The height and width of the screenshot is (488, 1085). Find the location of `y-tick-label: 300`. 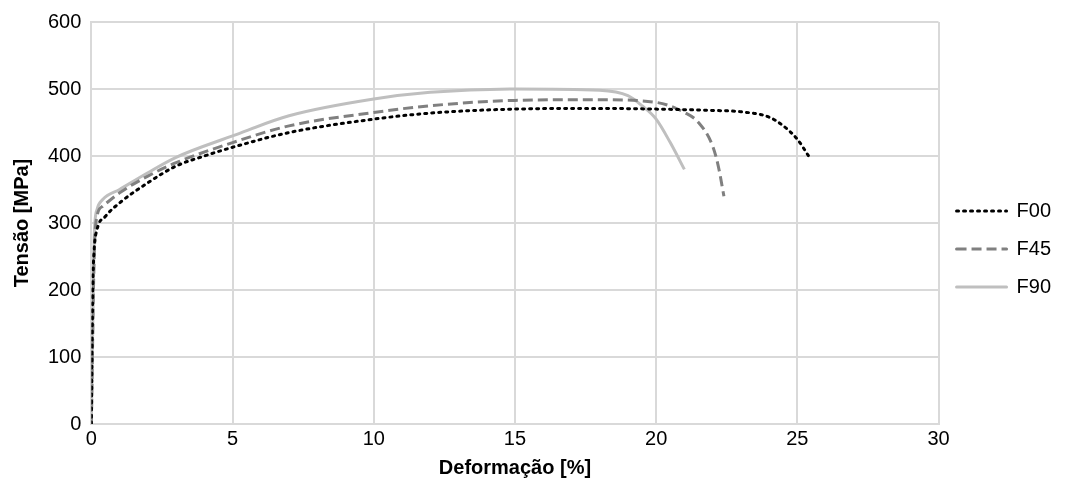

y-tick-label: 300 is located at coordinates (64, 221).